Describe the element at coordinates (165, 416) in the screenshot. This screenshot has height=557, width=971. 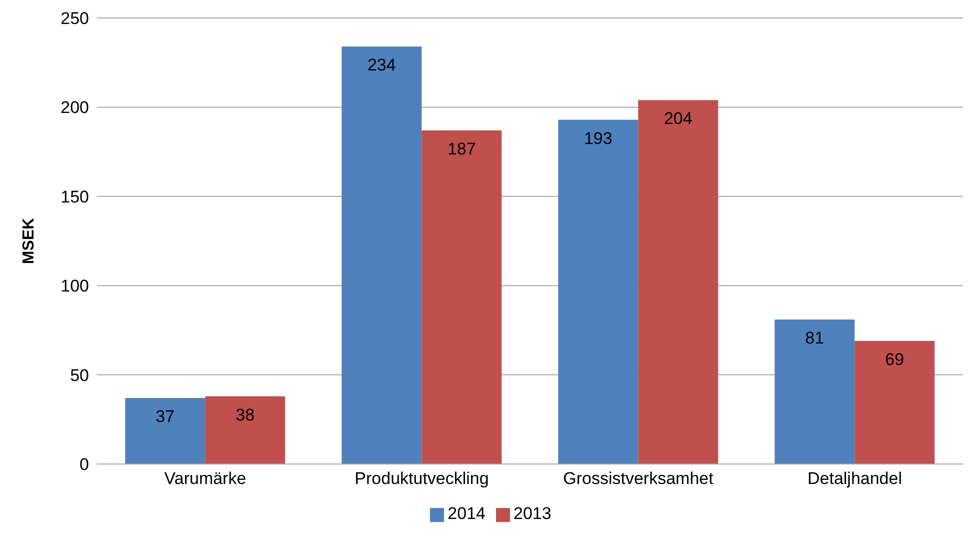
I see `data-label: 37` at that location.